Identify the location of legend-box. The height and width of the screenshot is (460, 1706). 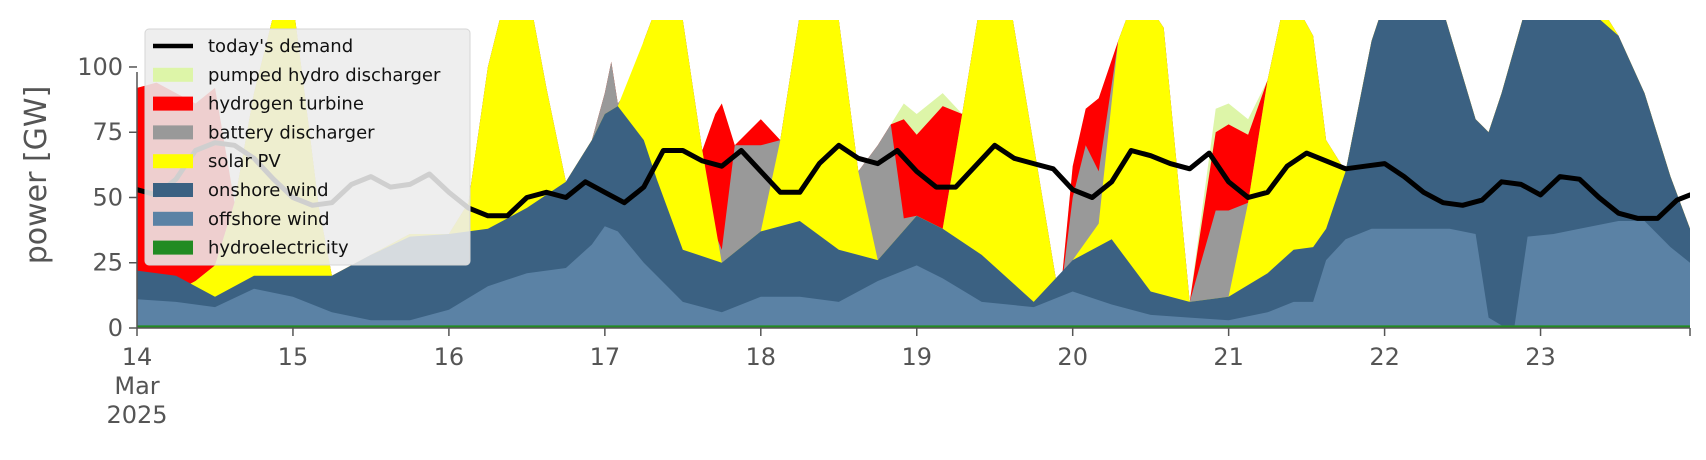
(307, 147).